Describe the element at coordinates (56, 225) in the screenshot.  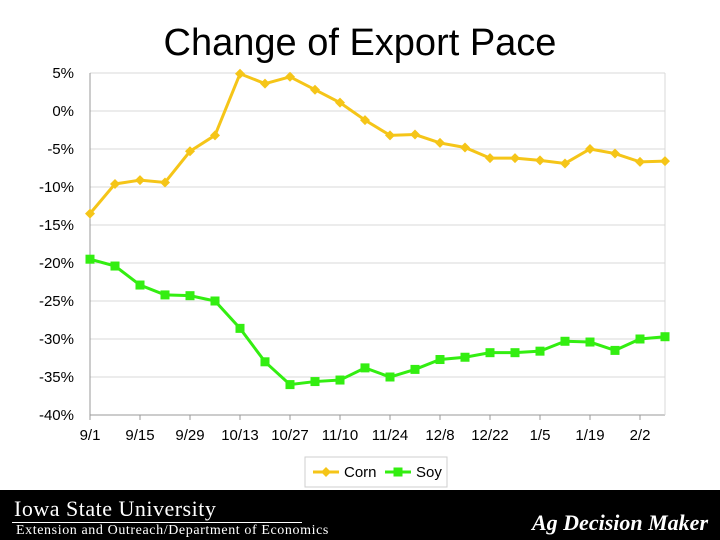
I see `y-tick-label: -15%` at that location.